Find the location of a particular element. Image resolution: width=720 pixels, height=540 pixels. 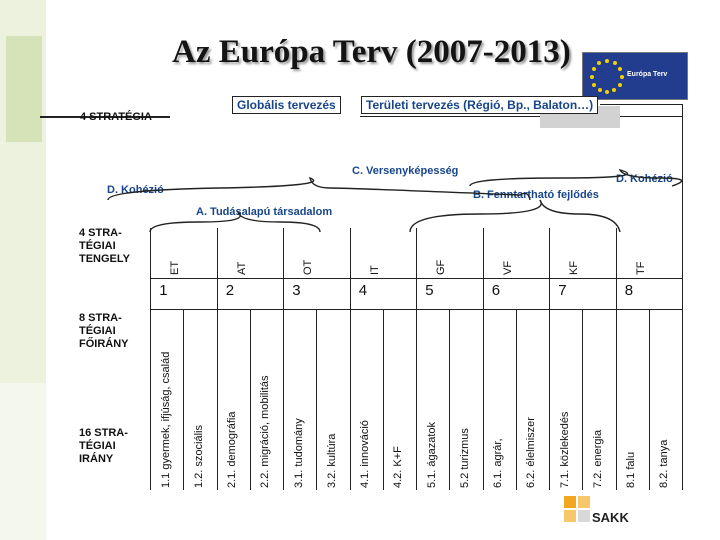

brace-sustainable is located at coordinates (515, 216).